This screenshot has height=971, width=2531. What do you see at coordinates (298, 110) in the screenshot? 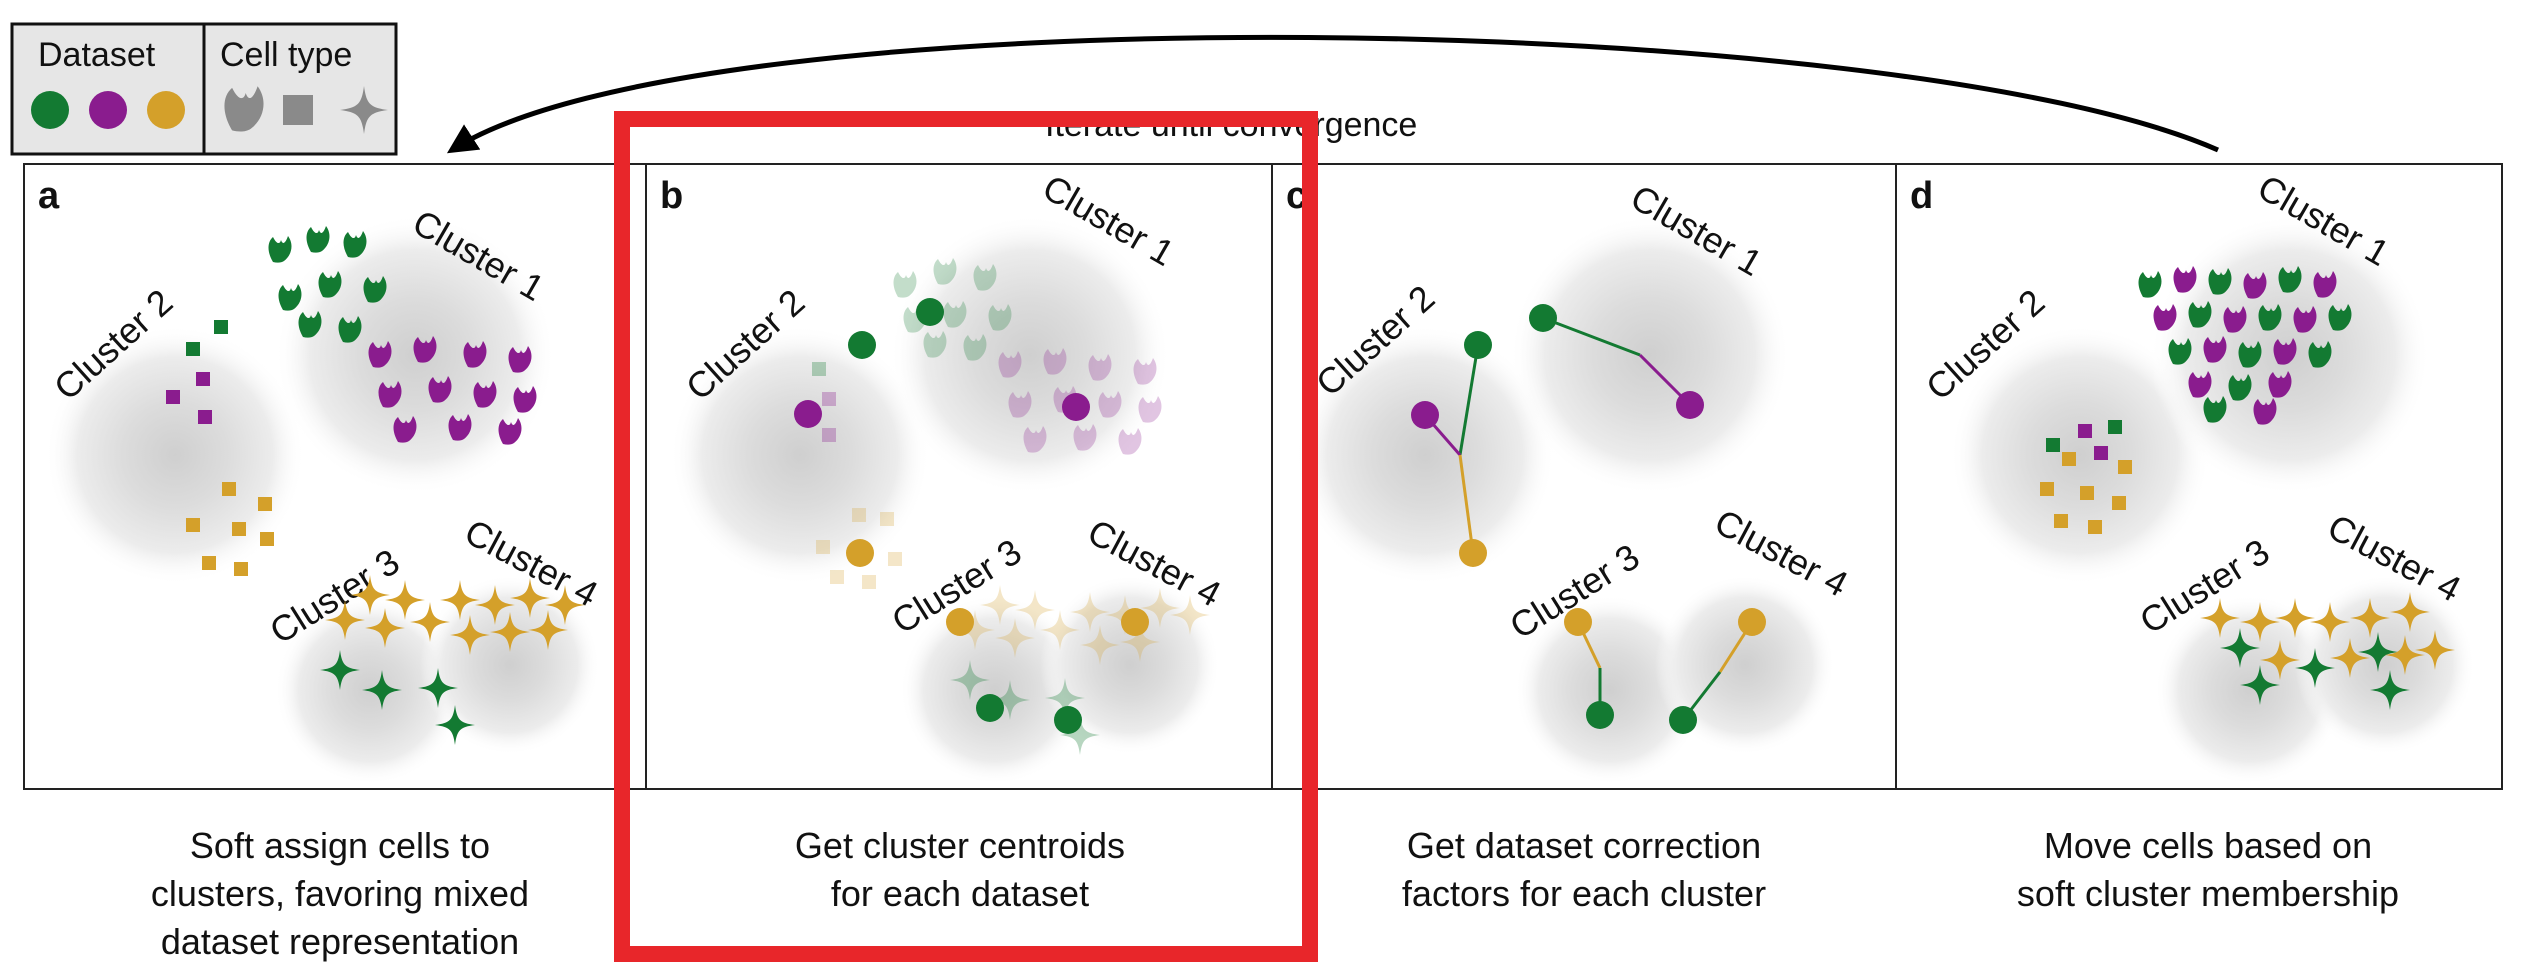
I see `square-cell-icon` at bounding box center [298, 110].